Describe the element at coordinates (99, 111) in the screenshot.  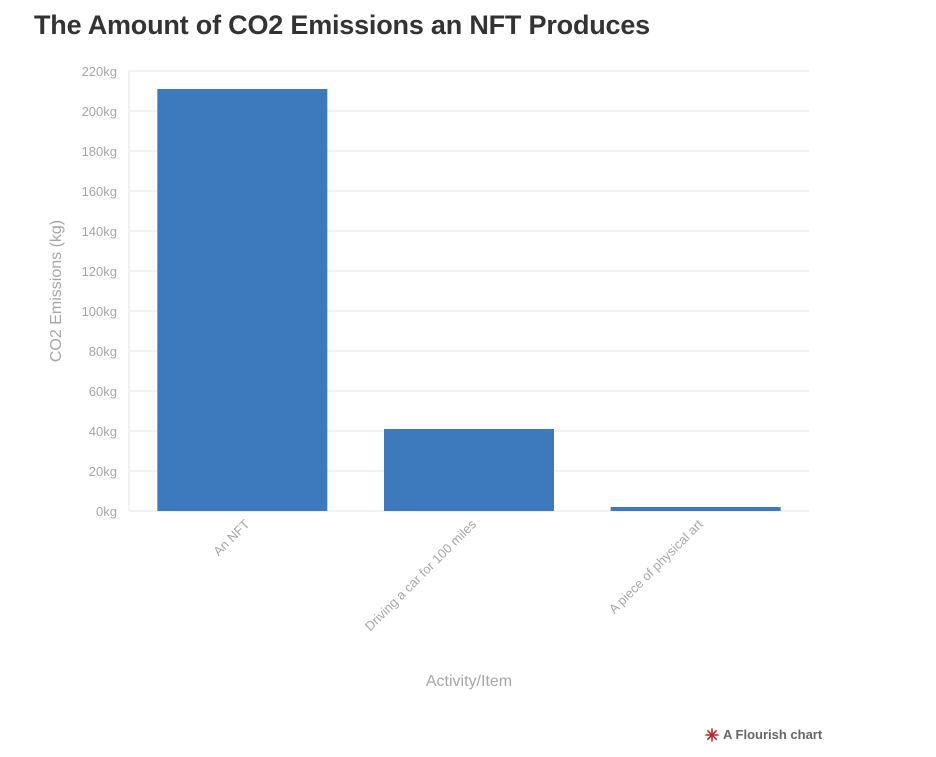
I see `y-tick-label: 200kg` at that location.